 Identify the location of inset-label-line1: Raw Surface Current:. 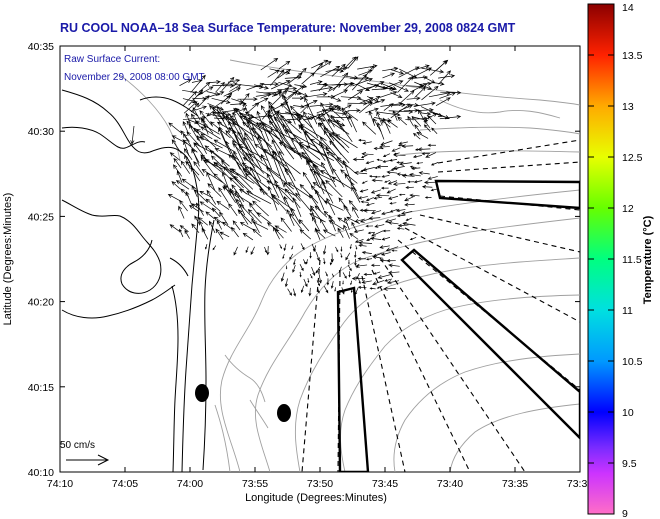
(112, 59).